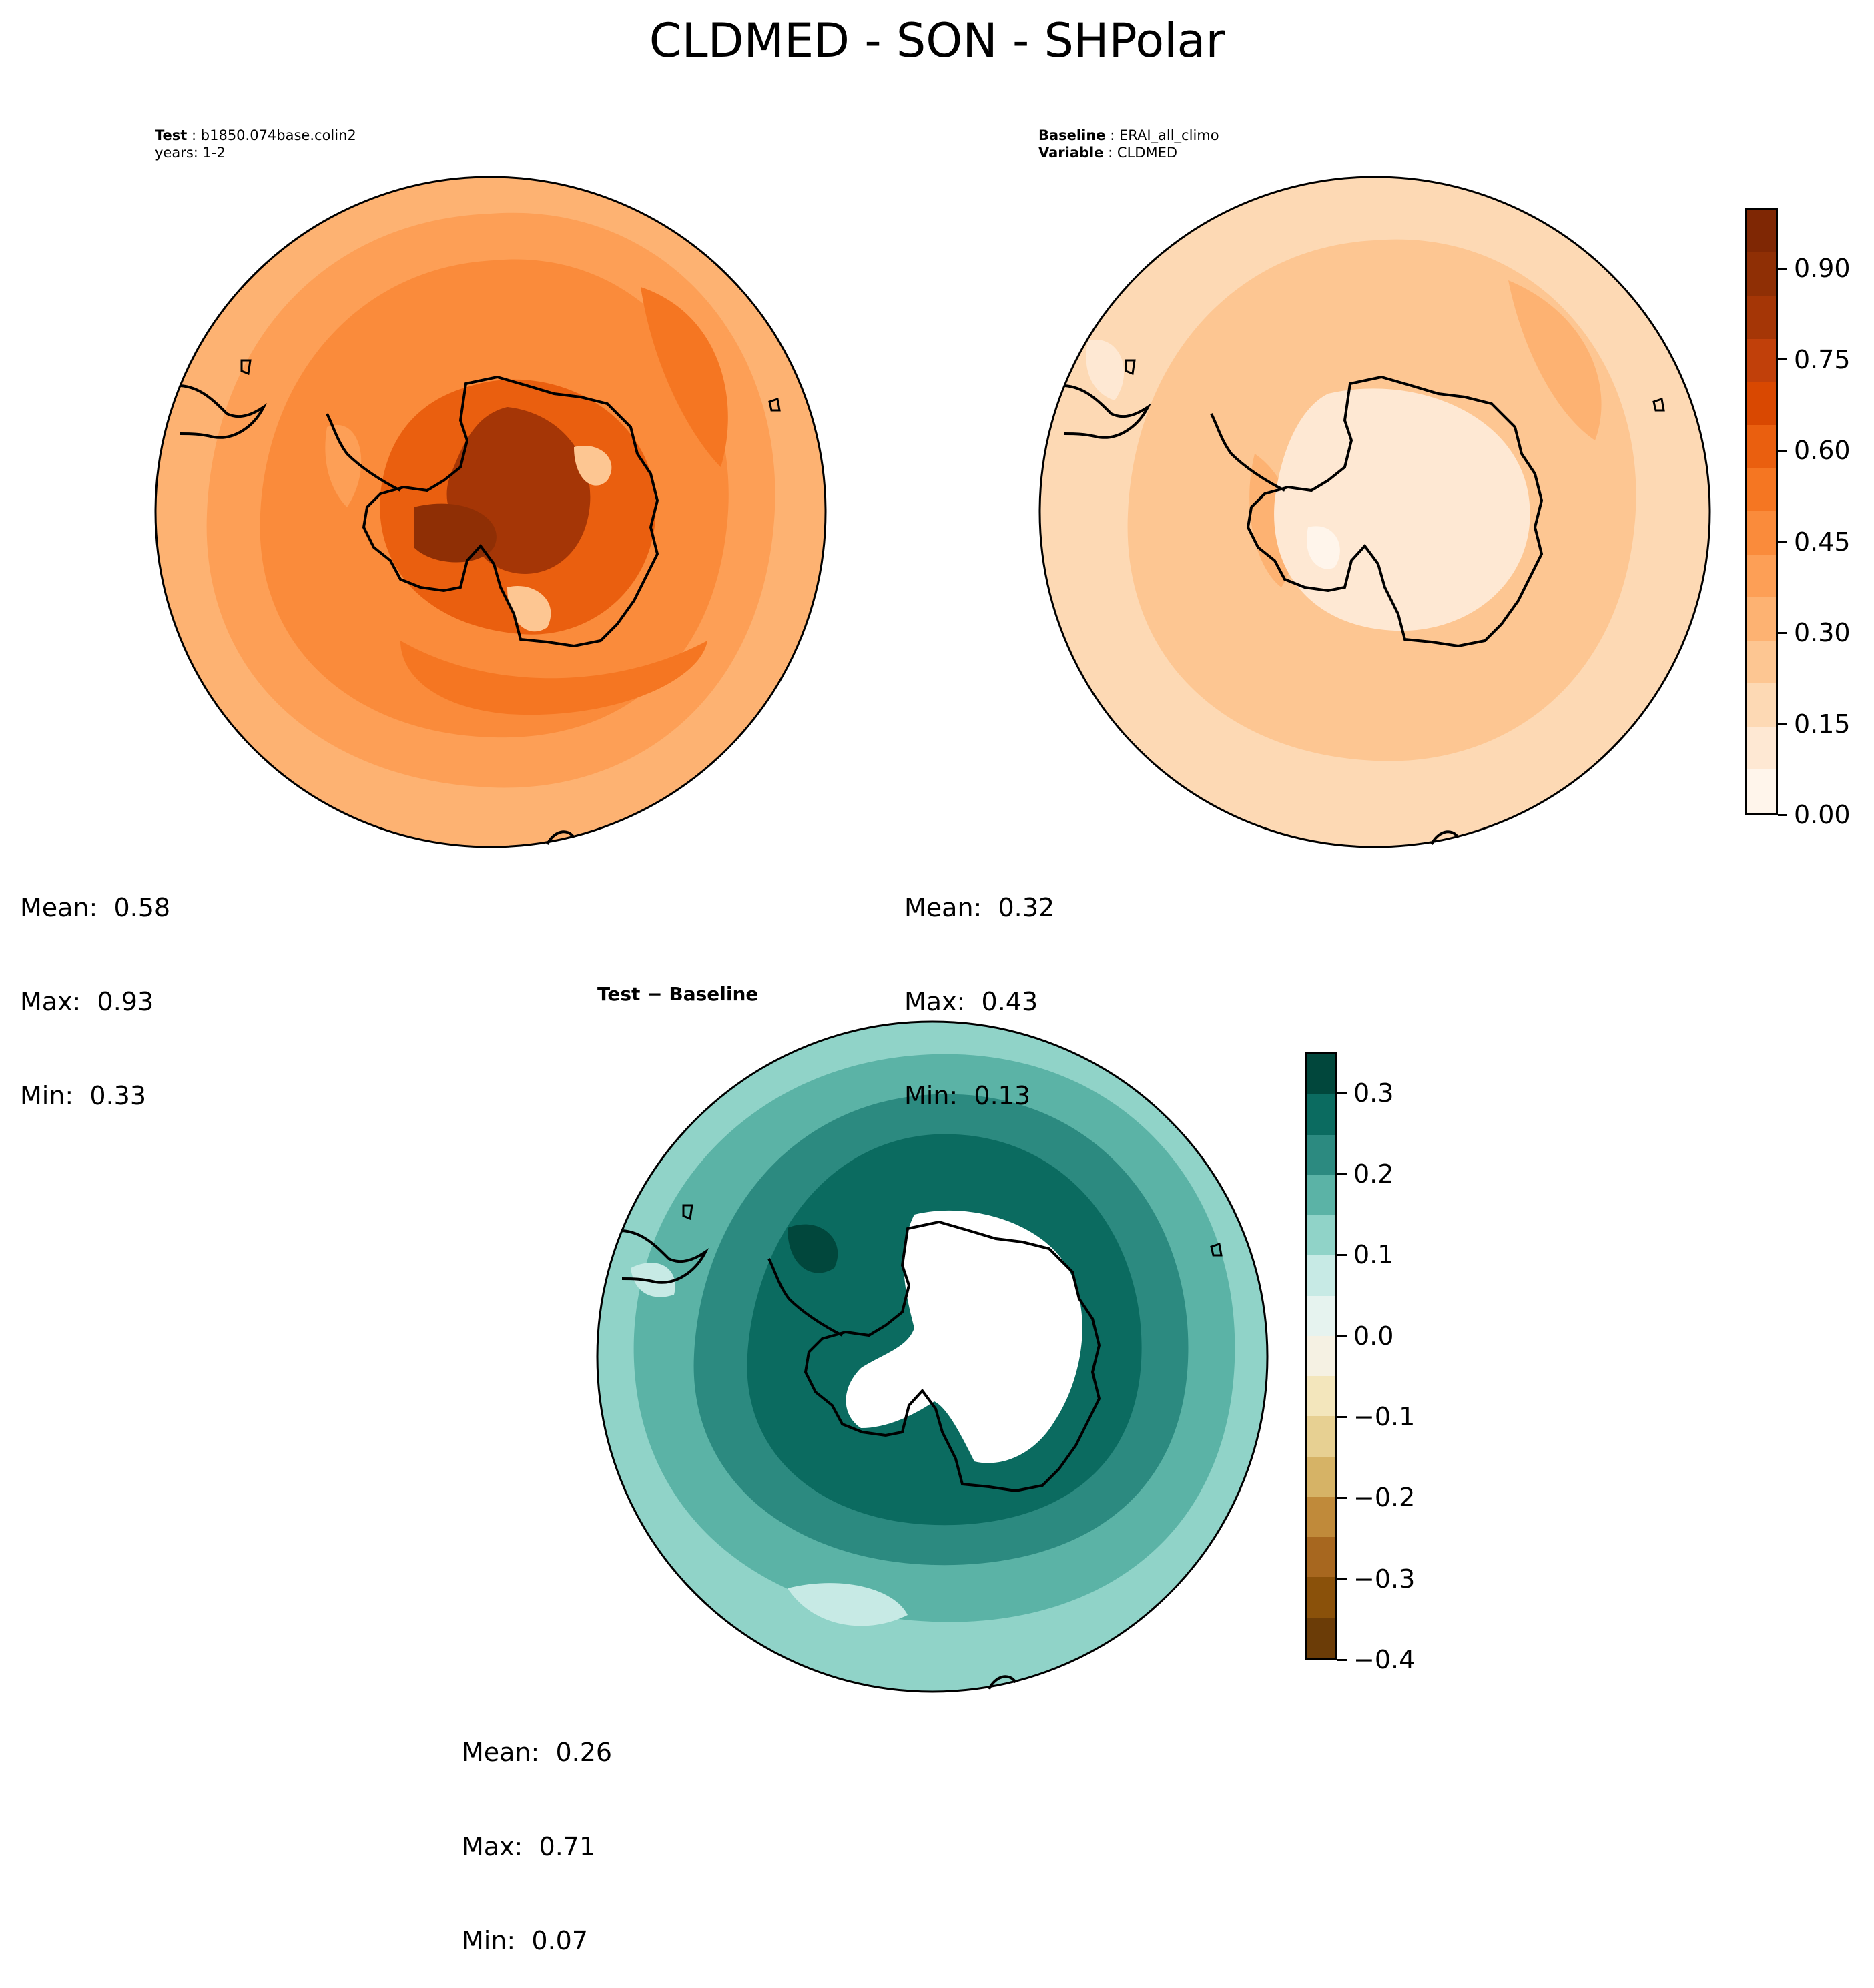  What do you see at coordinates (805, 1297) in the screenshot?
I see `diff-coastline-peninsula` at bounding box center [805, 1297].